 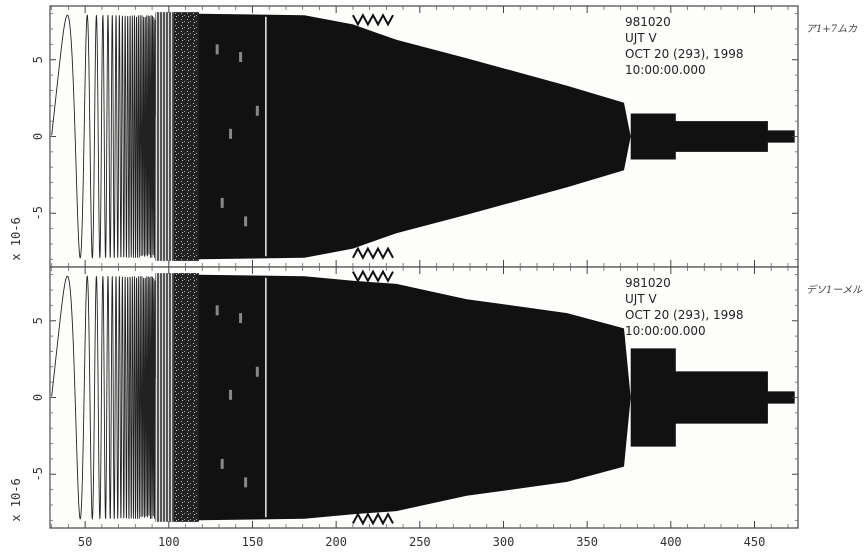 What do you see at coordinates (671, 542) in the screenshot?
I see `x-tick-label: 400` at bounding box center [671, 542].